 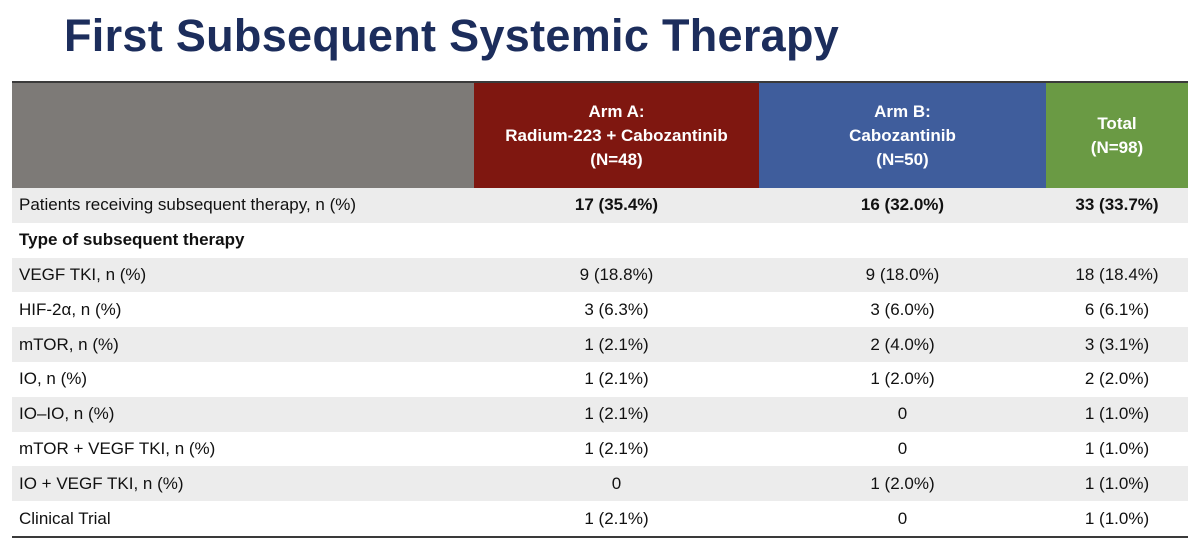 What do you see at coordinates (616, 309) in the screenshot?
I see `row-arm-a: 3 (6.3%)` at bounding box center [616, 309].